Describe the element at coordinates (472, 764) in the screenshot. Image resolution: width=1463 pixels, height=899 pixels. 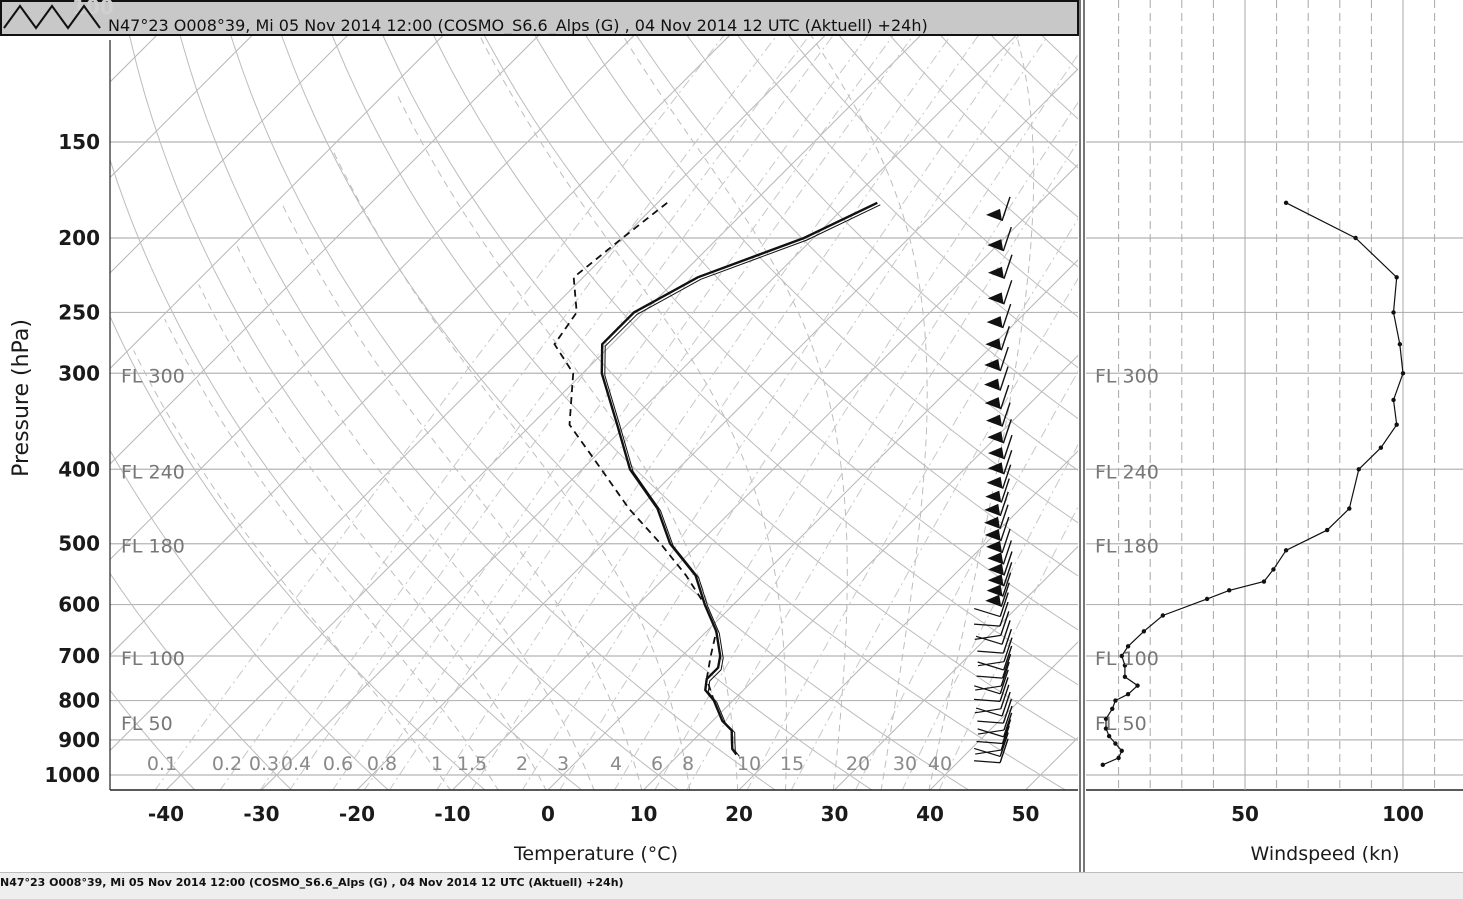
I see `mixing-ratio-label: 1.5` at that location.